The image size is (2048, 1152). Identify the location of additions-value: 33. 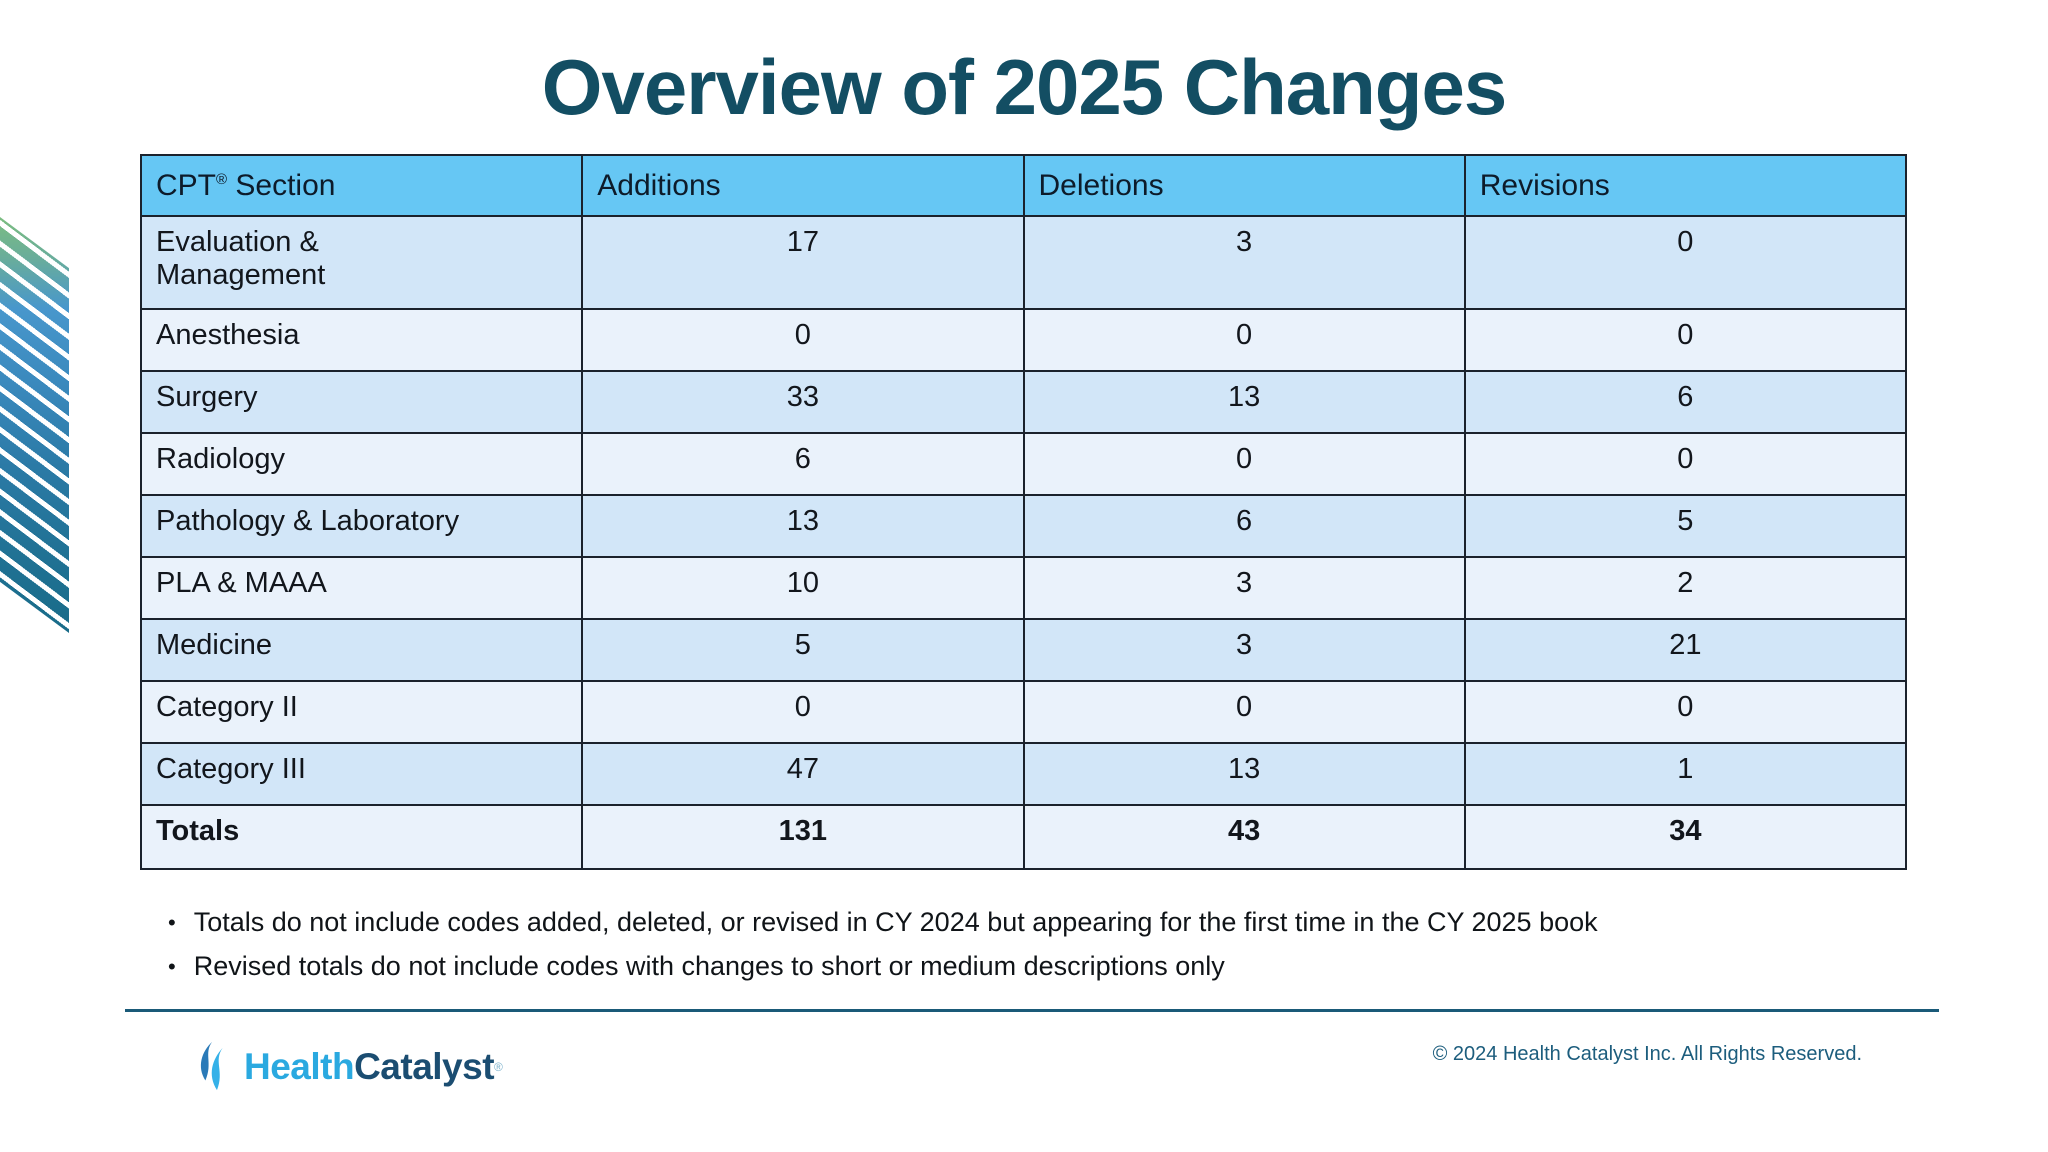
(803, 402).